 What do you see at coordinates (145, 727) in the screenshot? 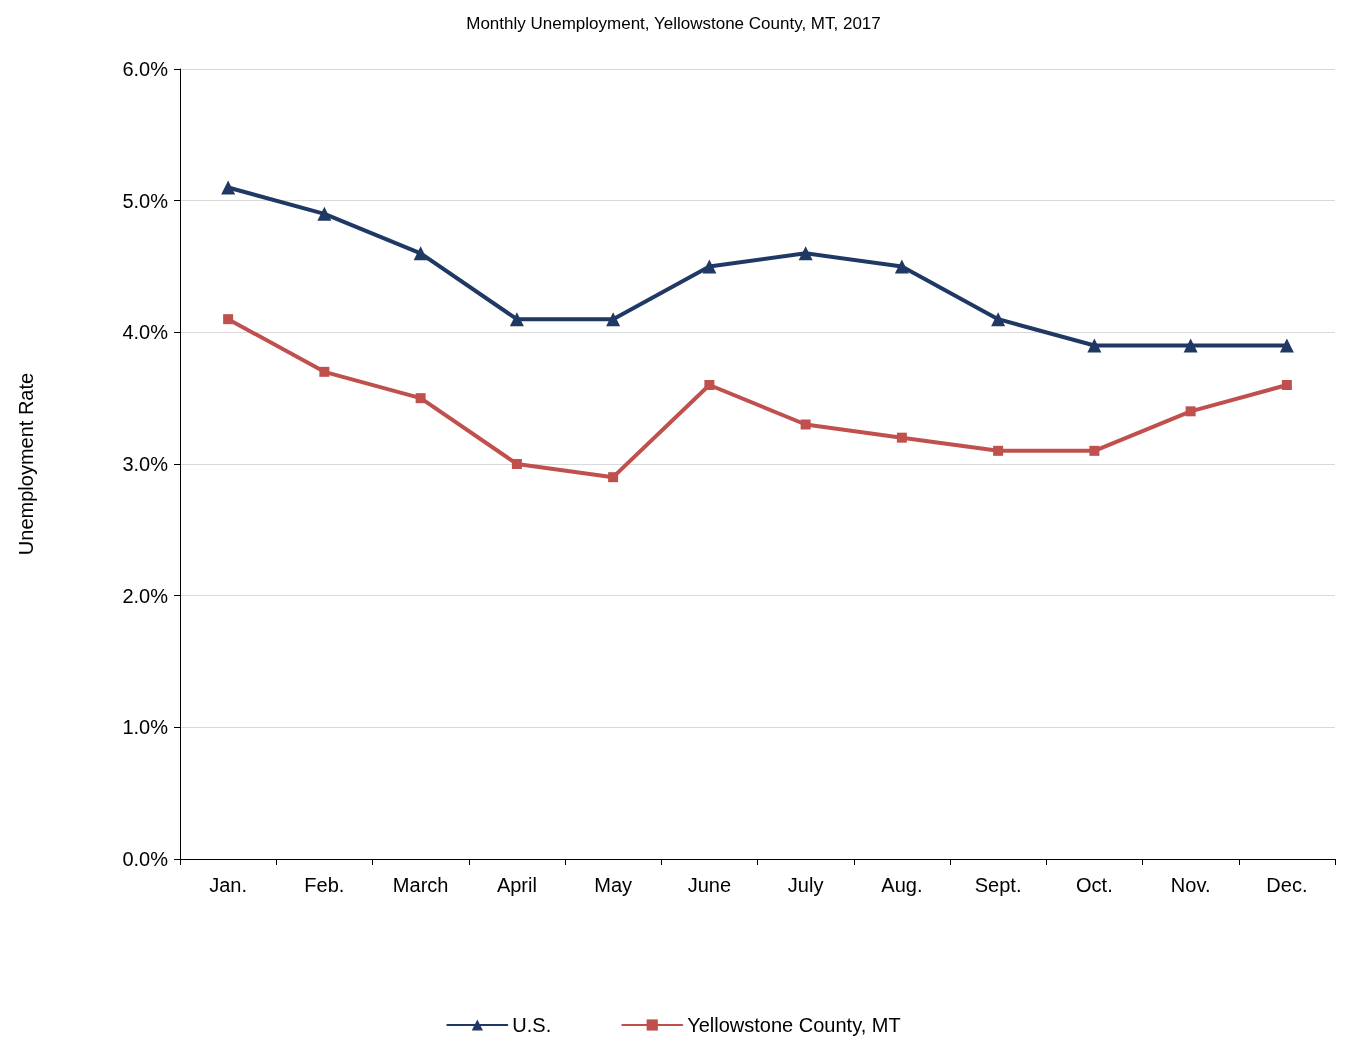
I see `y-tick-label: 1.0%` at bounding box center [145, 727].